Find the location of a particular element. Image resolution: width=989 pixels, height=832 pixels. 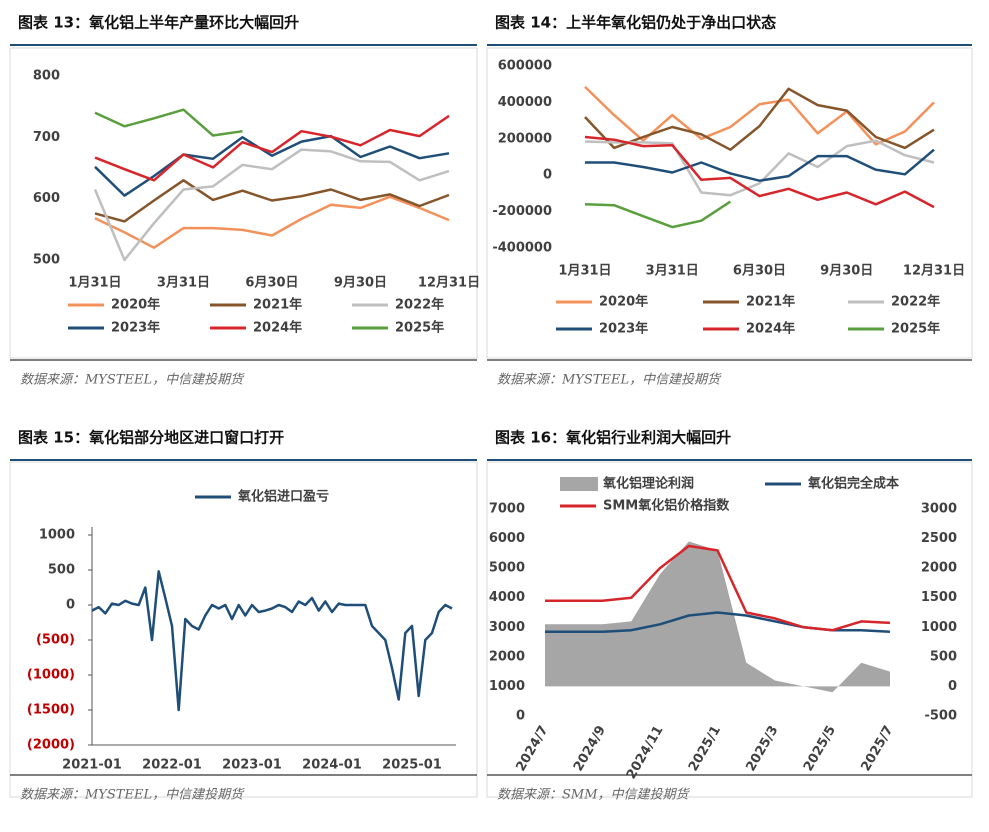

y2-tick-label: 1500 is located at coordinates (939, 597).